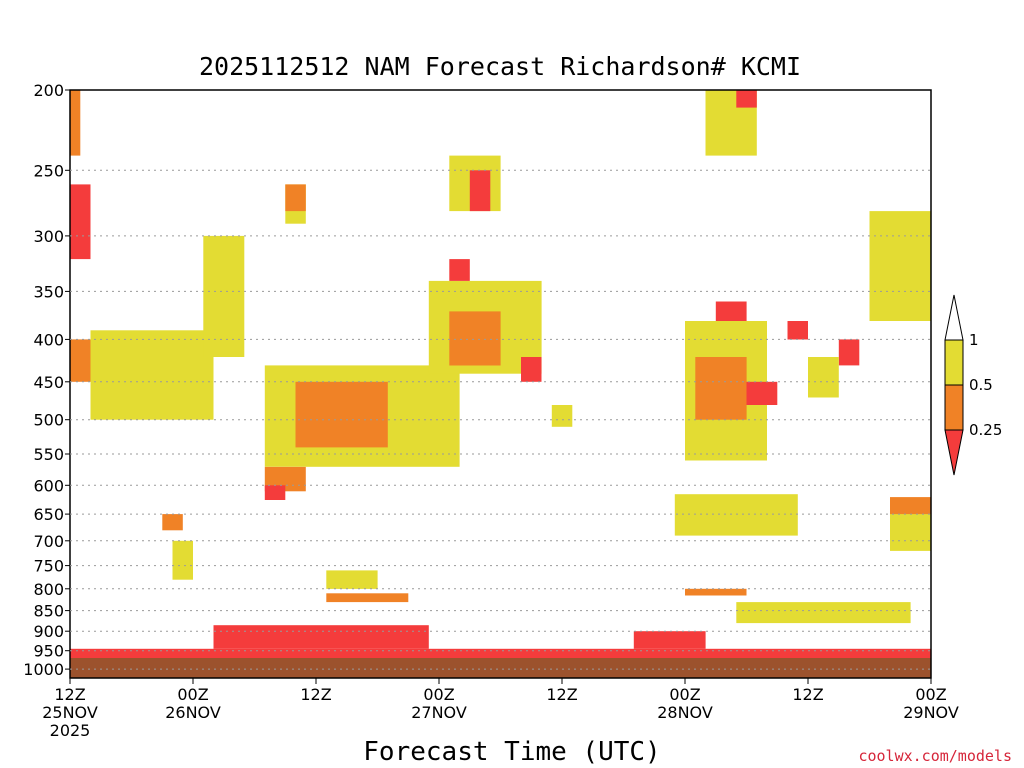  I want to click on legend-label-1: 0.5, so click(981, 385).